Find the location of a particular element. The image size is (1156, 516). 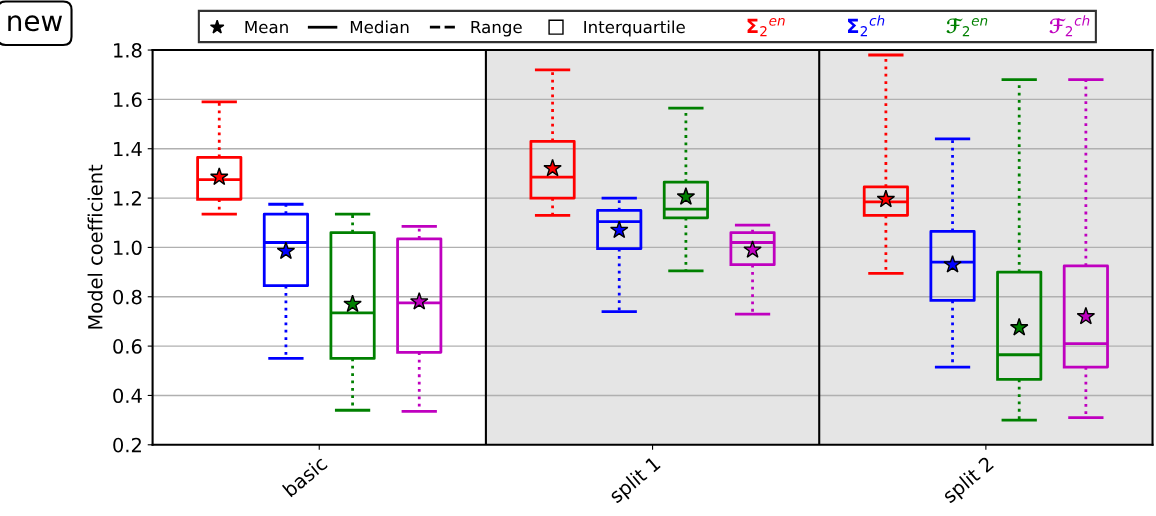

y-tick-label: 0.4 is located at coordinates (127, 396).